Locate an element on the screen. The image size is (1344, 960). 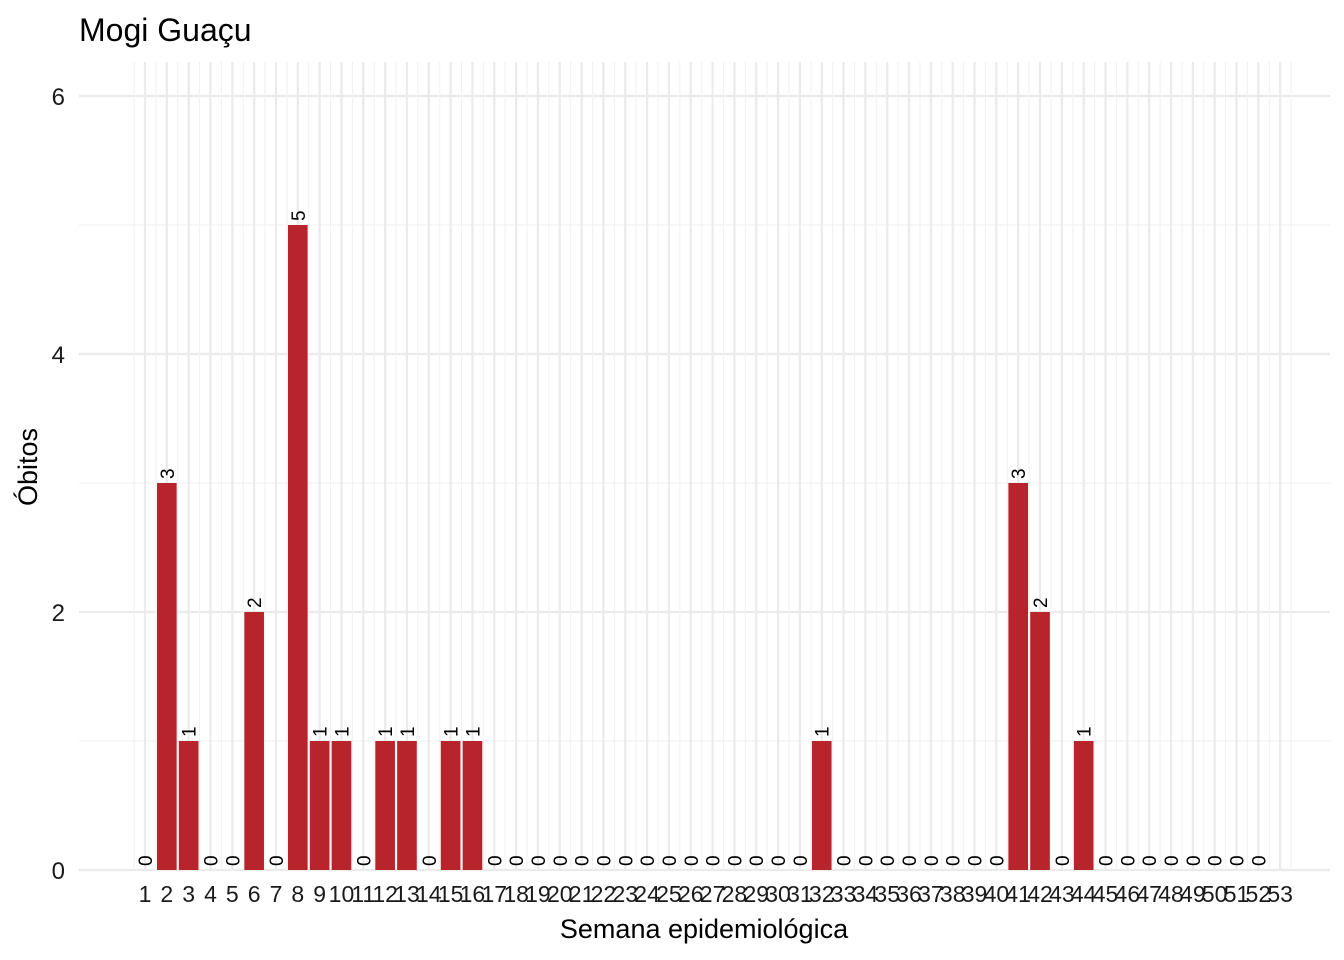
y-tick-label: 4 is located at coordinates (58, 355).